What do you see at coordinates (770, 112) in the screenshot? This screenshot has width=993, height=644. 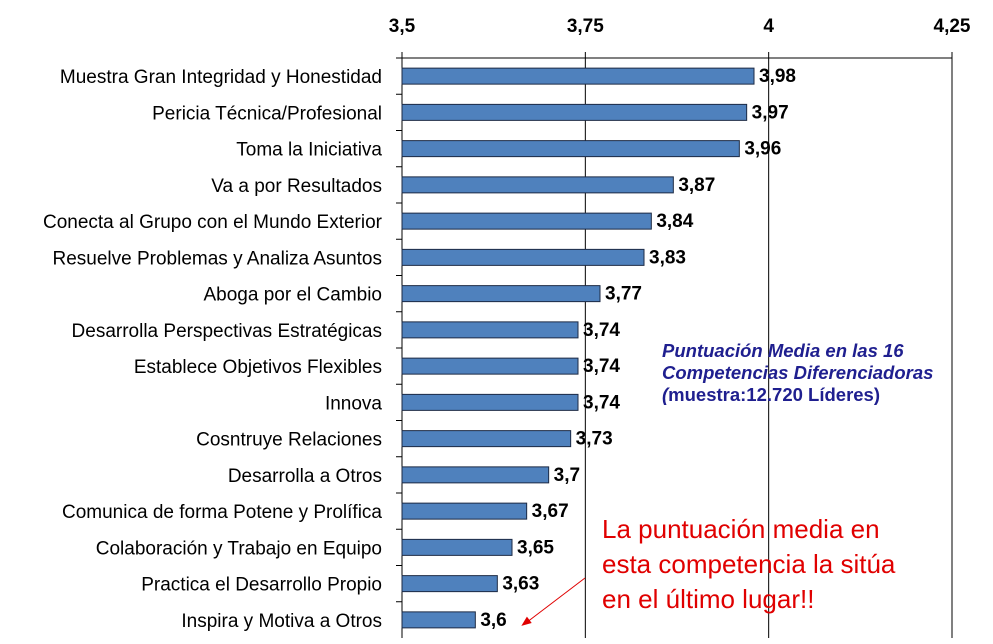 I see `value-label: 3,97` at bounding box center [770, 112].